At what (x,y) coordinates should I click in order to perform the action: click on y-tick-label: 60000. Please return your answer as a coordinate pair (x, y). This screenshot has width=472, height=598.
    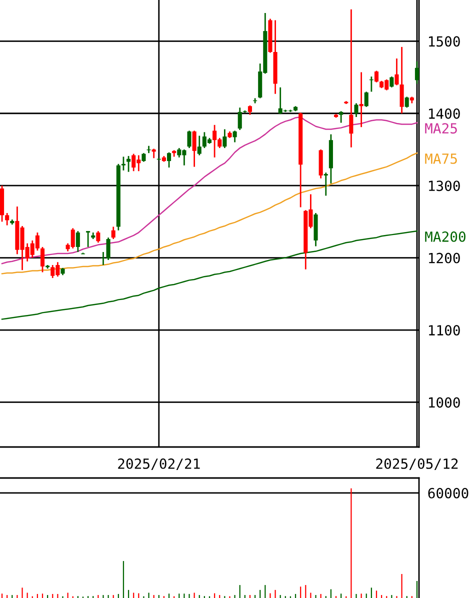
    Looking at the image, I should click on (448, 493).